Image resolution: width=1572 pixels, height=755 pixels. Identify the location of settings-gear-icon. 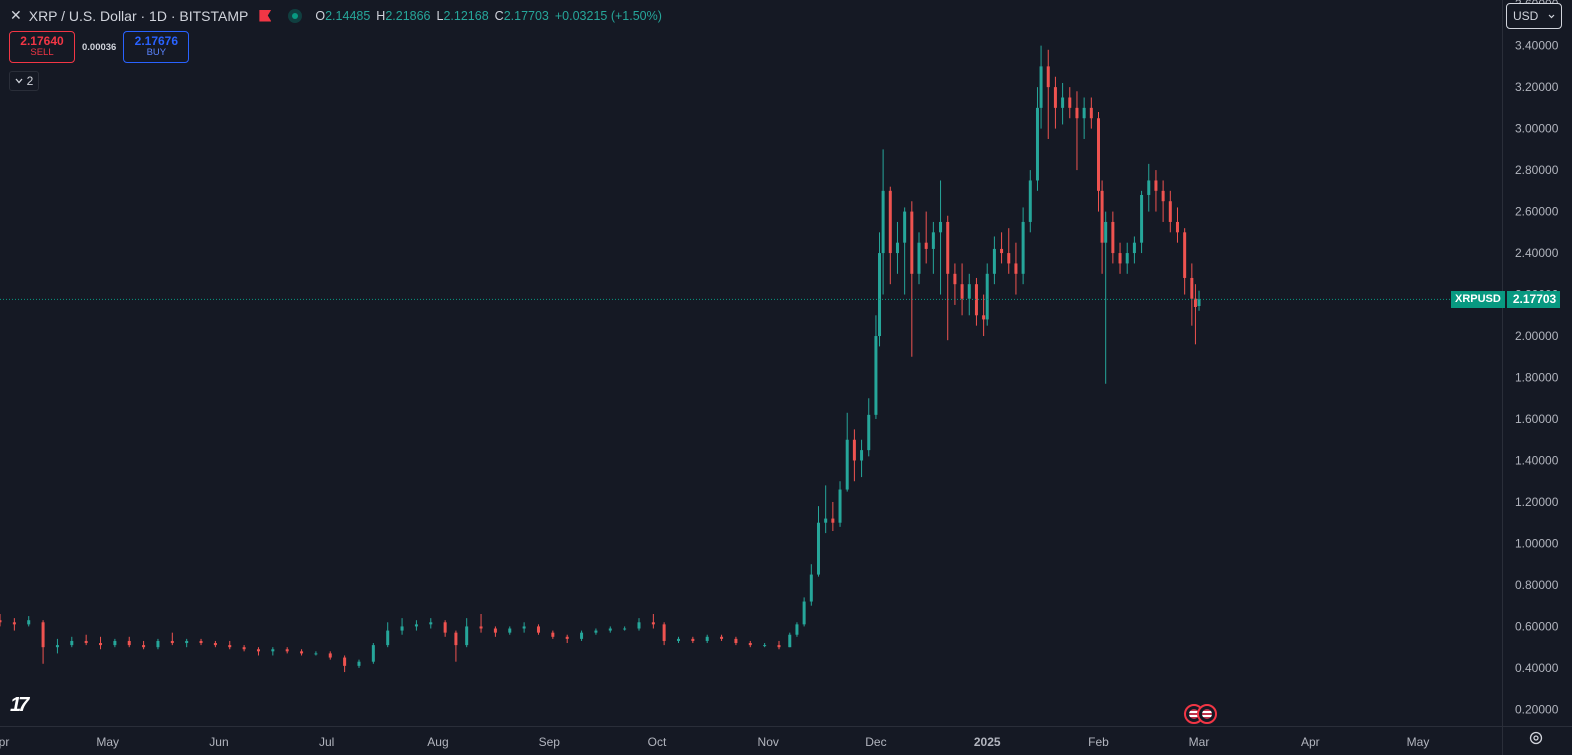
(1536, 738).